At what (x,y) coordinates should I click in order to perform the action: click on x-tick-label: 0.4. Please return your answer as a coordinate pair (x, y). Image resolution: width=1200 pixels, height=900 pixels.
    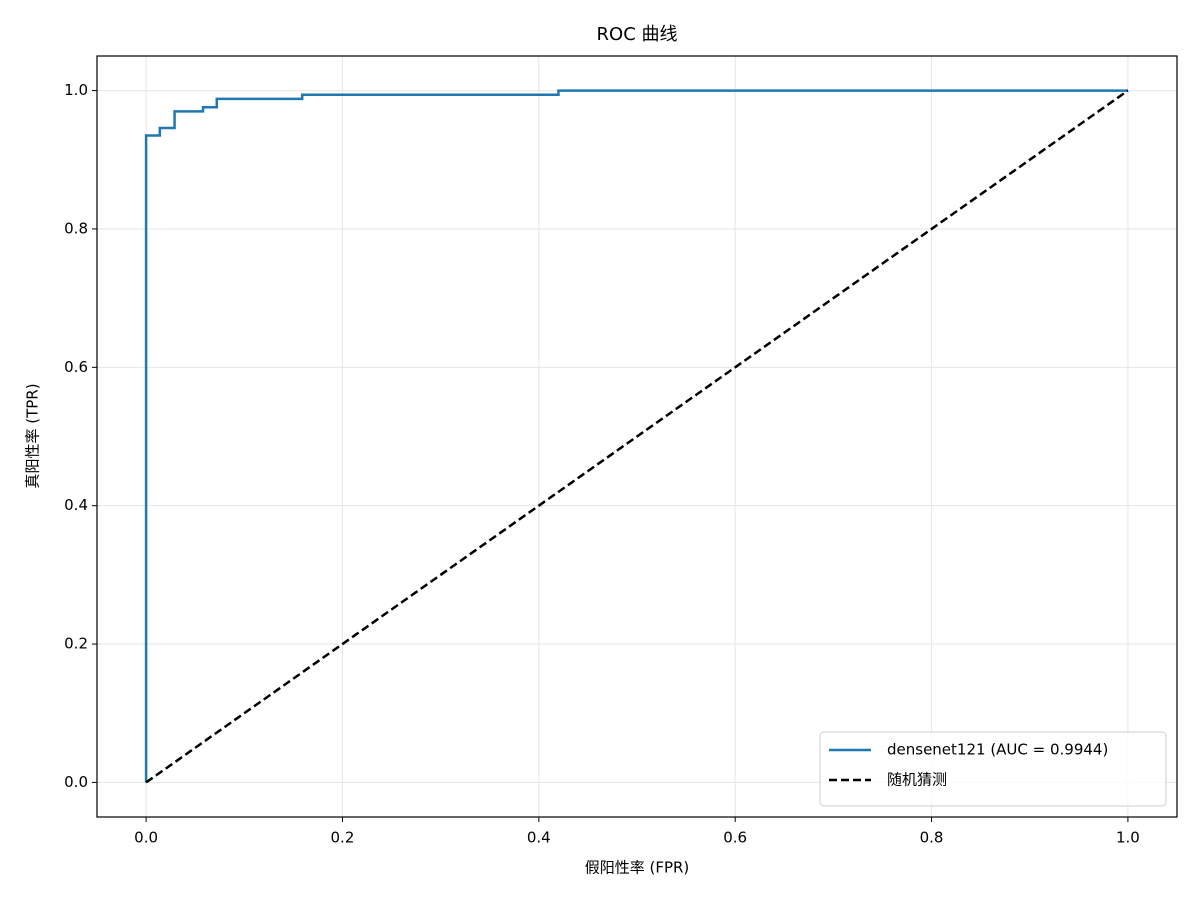
    Looking at the image, I should click on (539, 838).